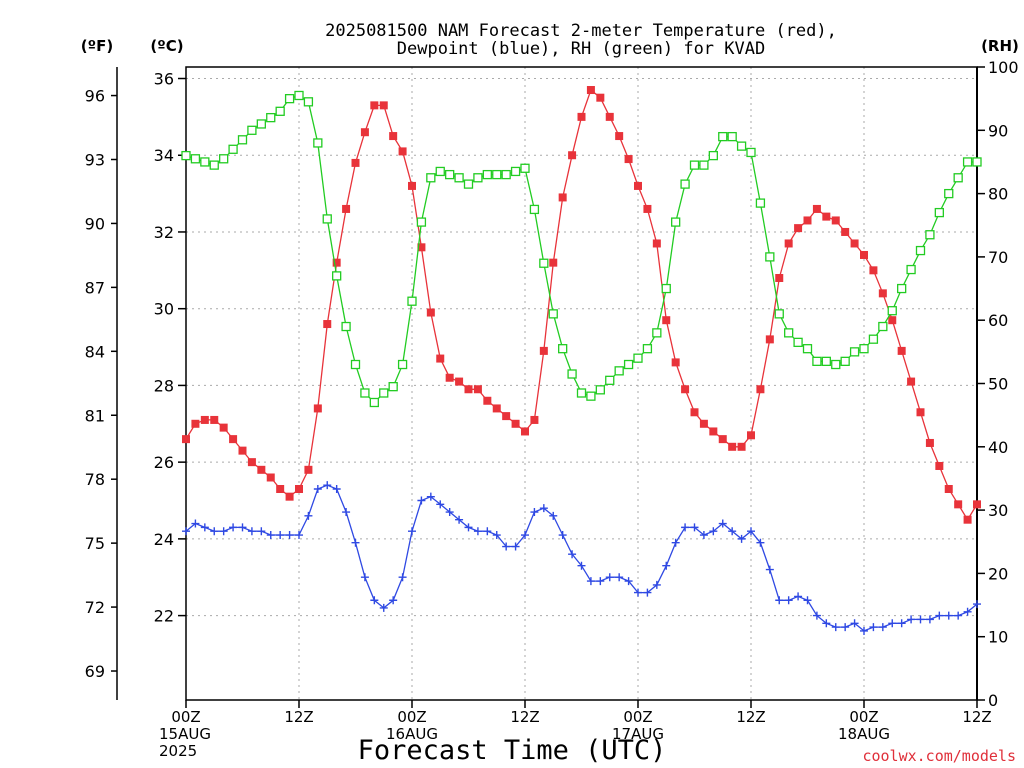 This screenshot has width=1024, height=768. Describe the element at coordinates (95, 543) in the screenshot. I see `fahrenheit-tick-label: 75` at that location.